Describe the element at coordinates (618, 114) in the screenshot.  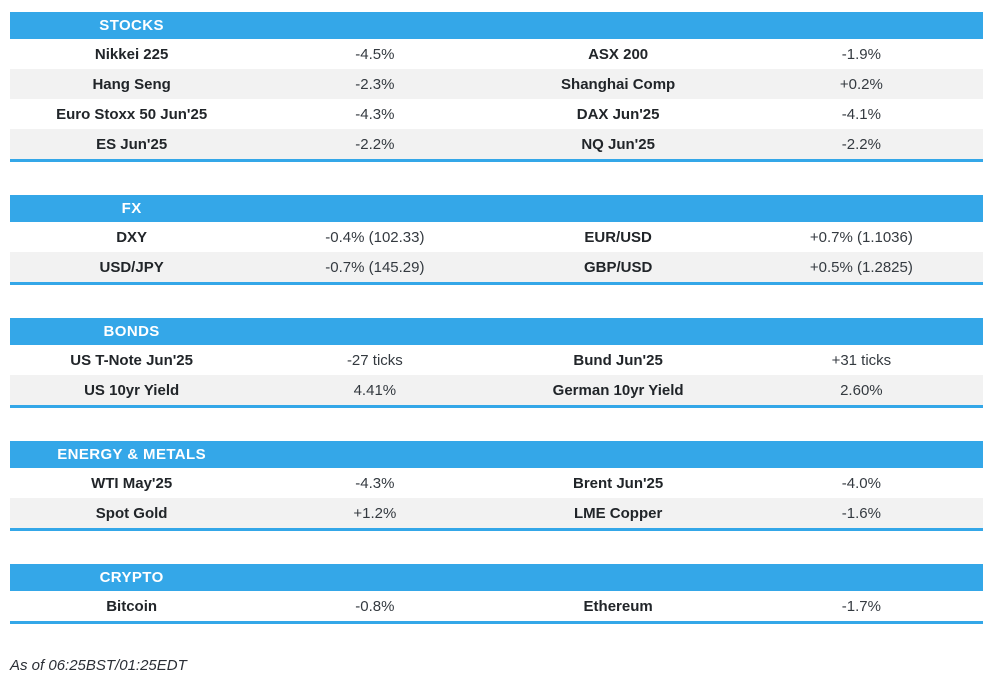
I see `instrument-label: DAX Jun'25` at that location.